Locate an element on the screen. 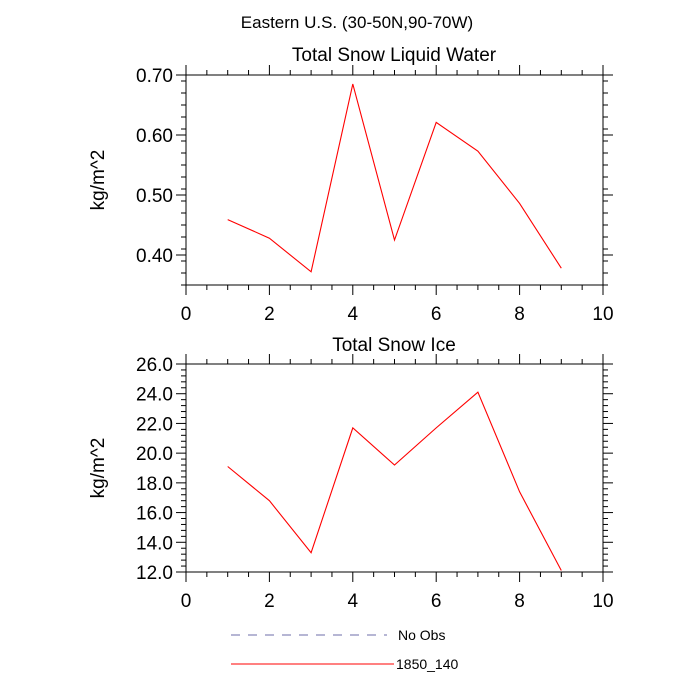 The height and width of the screenshot is (700, 700). y-tick-label: 16.0 is located at coordinates (154, 514).